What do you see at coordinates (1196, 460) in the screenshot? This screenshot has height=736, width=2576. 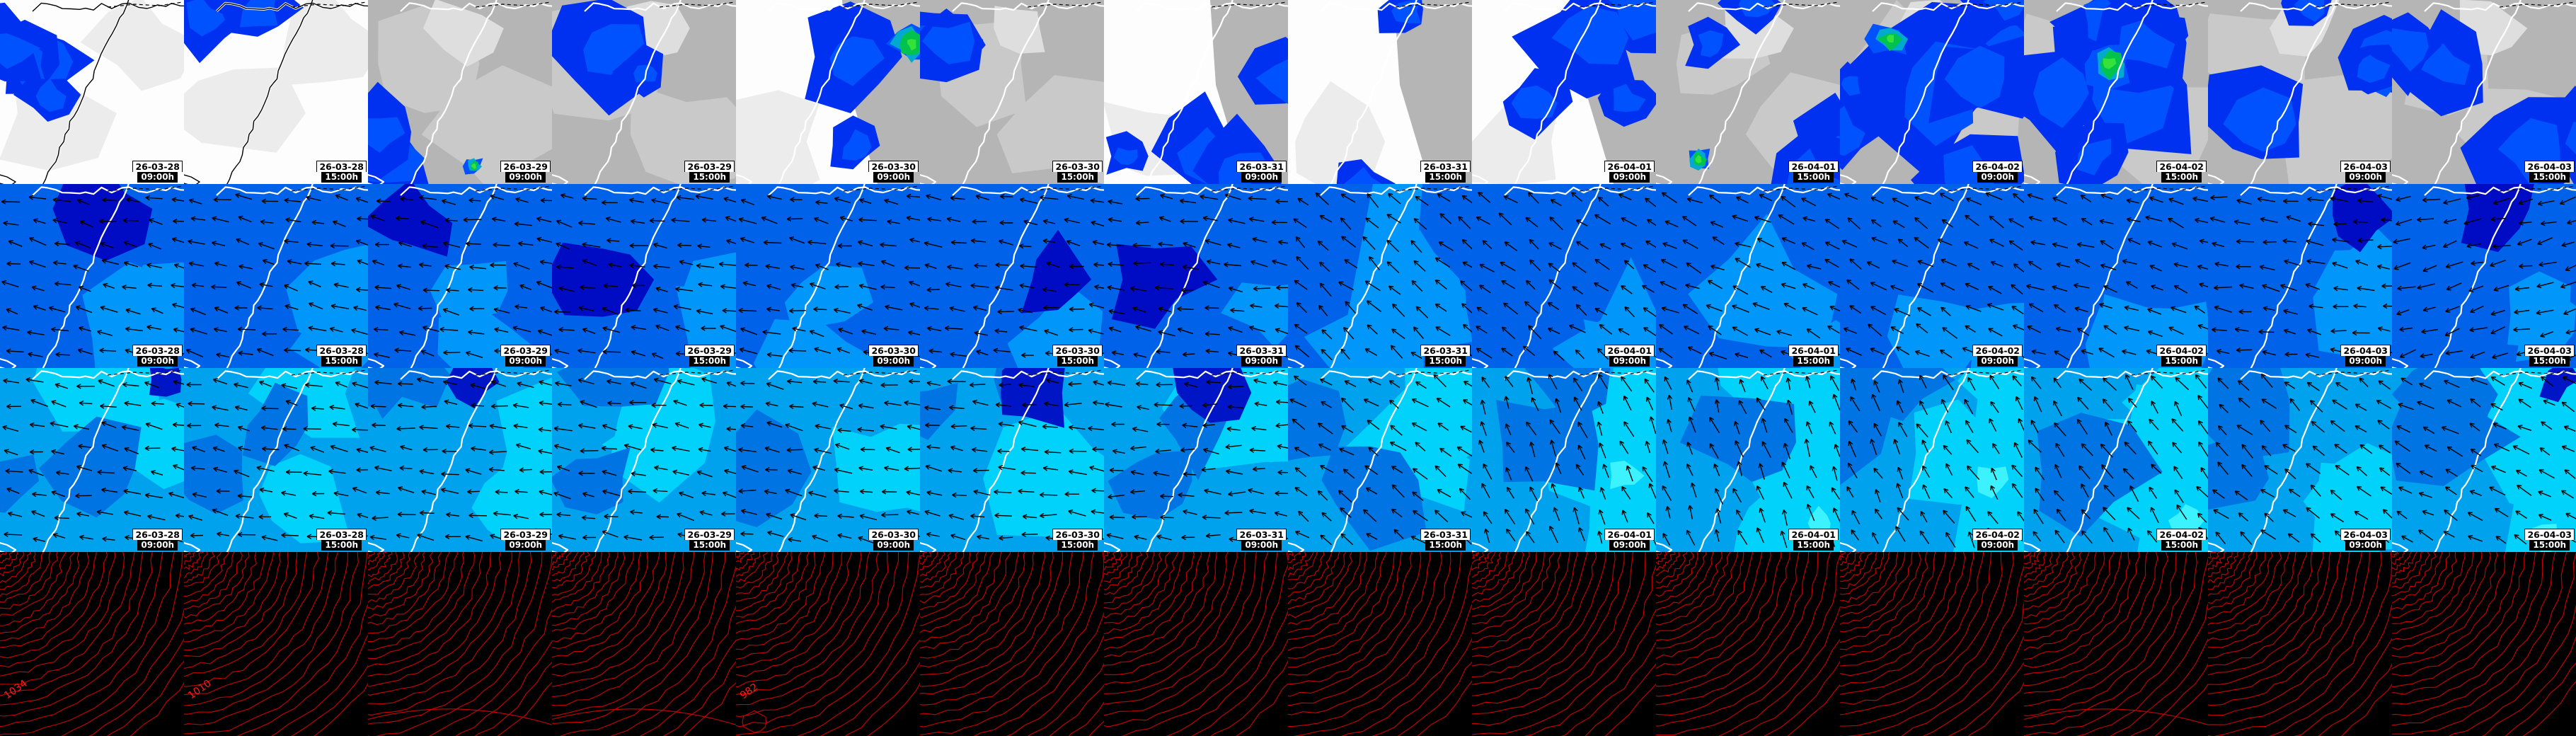 I see `map-tile-r3-c7: 26-03-31 09:00h` at bounding box center [1196, 460].